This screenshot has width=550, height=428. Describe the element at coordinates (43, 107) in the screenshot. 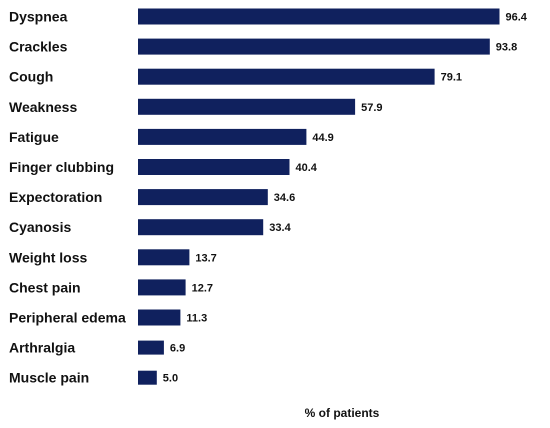

I see `category-label: Weakness` at that location.